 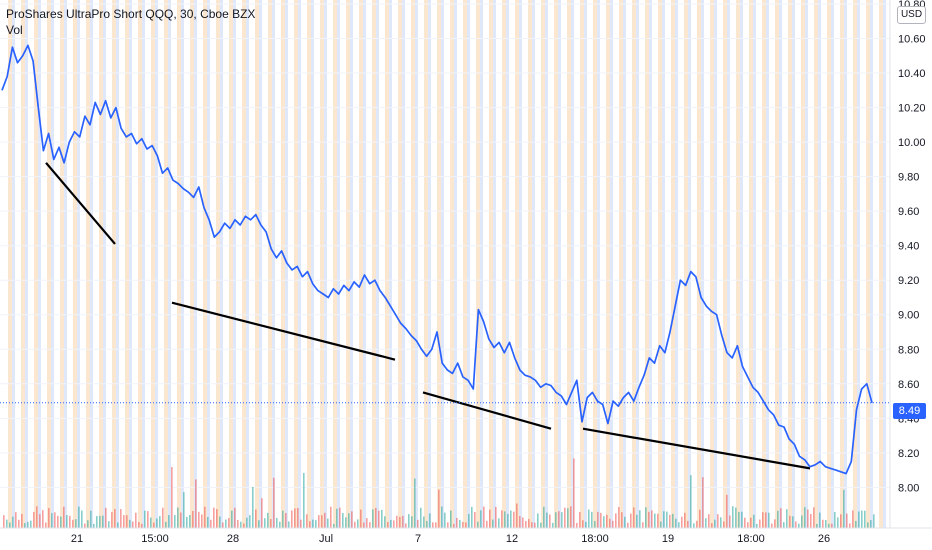 I want to click on y-tick-label: 10.80, so click(x=912, y=5).